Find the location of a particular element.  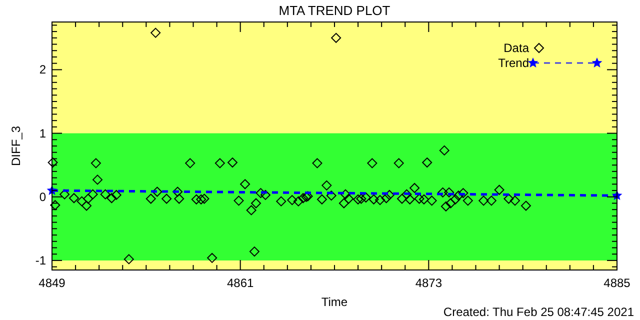

y-tick-label: 1 is located at coordinates (42, 133).